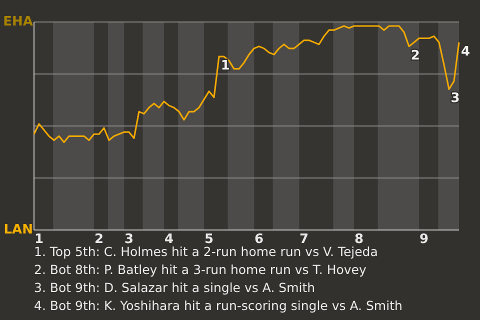 The width and height of the screenshot is (480, 320). I want to click on x-tick-label: 5, so click(209, 239).